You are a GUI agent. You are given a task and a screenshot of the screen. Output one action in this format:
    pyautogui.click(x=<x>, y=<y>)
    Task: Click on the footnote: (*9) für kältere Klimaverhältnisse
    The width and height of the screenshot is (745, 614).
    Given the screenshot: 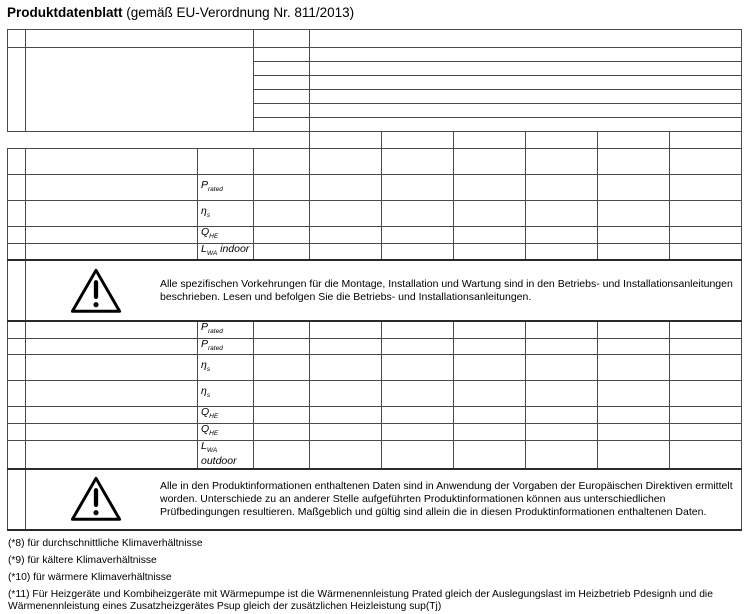 What is the action you would take?
    pyautogui.click(x=82, y=560)
    